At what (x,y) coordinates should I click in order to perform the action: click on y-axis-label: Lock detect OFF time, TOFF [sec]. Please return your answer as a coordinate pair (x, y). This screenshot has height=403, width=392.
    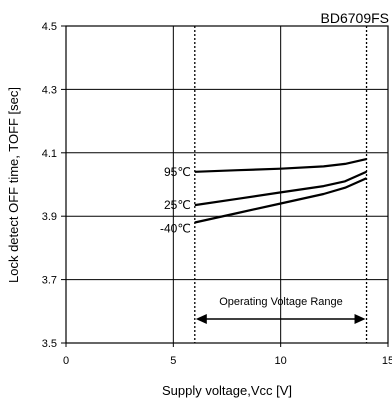
    Looking at the image, I should click on (13, 185).